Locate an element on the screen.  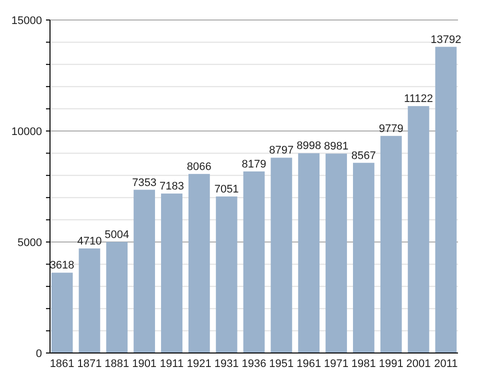
x-tick-label: 1991 is located at coordinates (391, 364).